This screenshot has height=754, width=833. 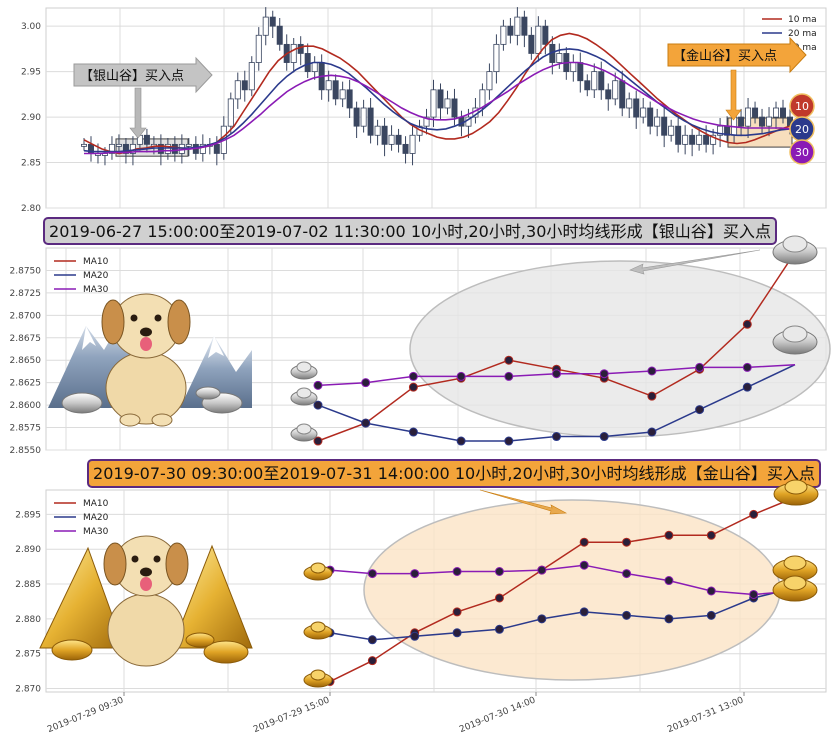 What do you see at coordinates (620, 349) in the screenshot?
I see `silver-valley-ellipse` at bounding box center [620, 349].